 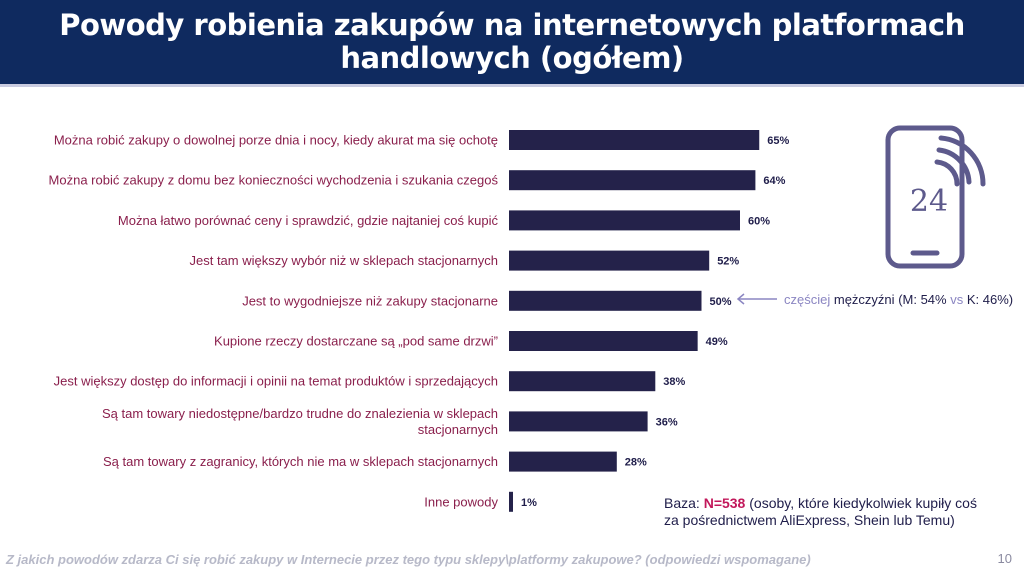 I want to click on header-divider, so click(x=512, y=85).